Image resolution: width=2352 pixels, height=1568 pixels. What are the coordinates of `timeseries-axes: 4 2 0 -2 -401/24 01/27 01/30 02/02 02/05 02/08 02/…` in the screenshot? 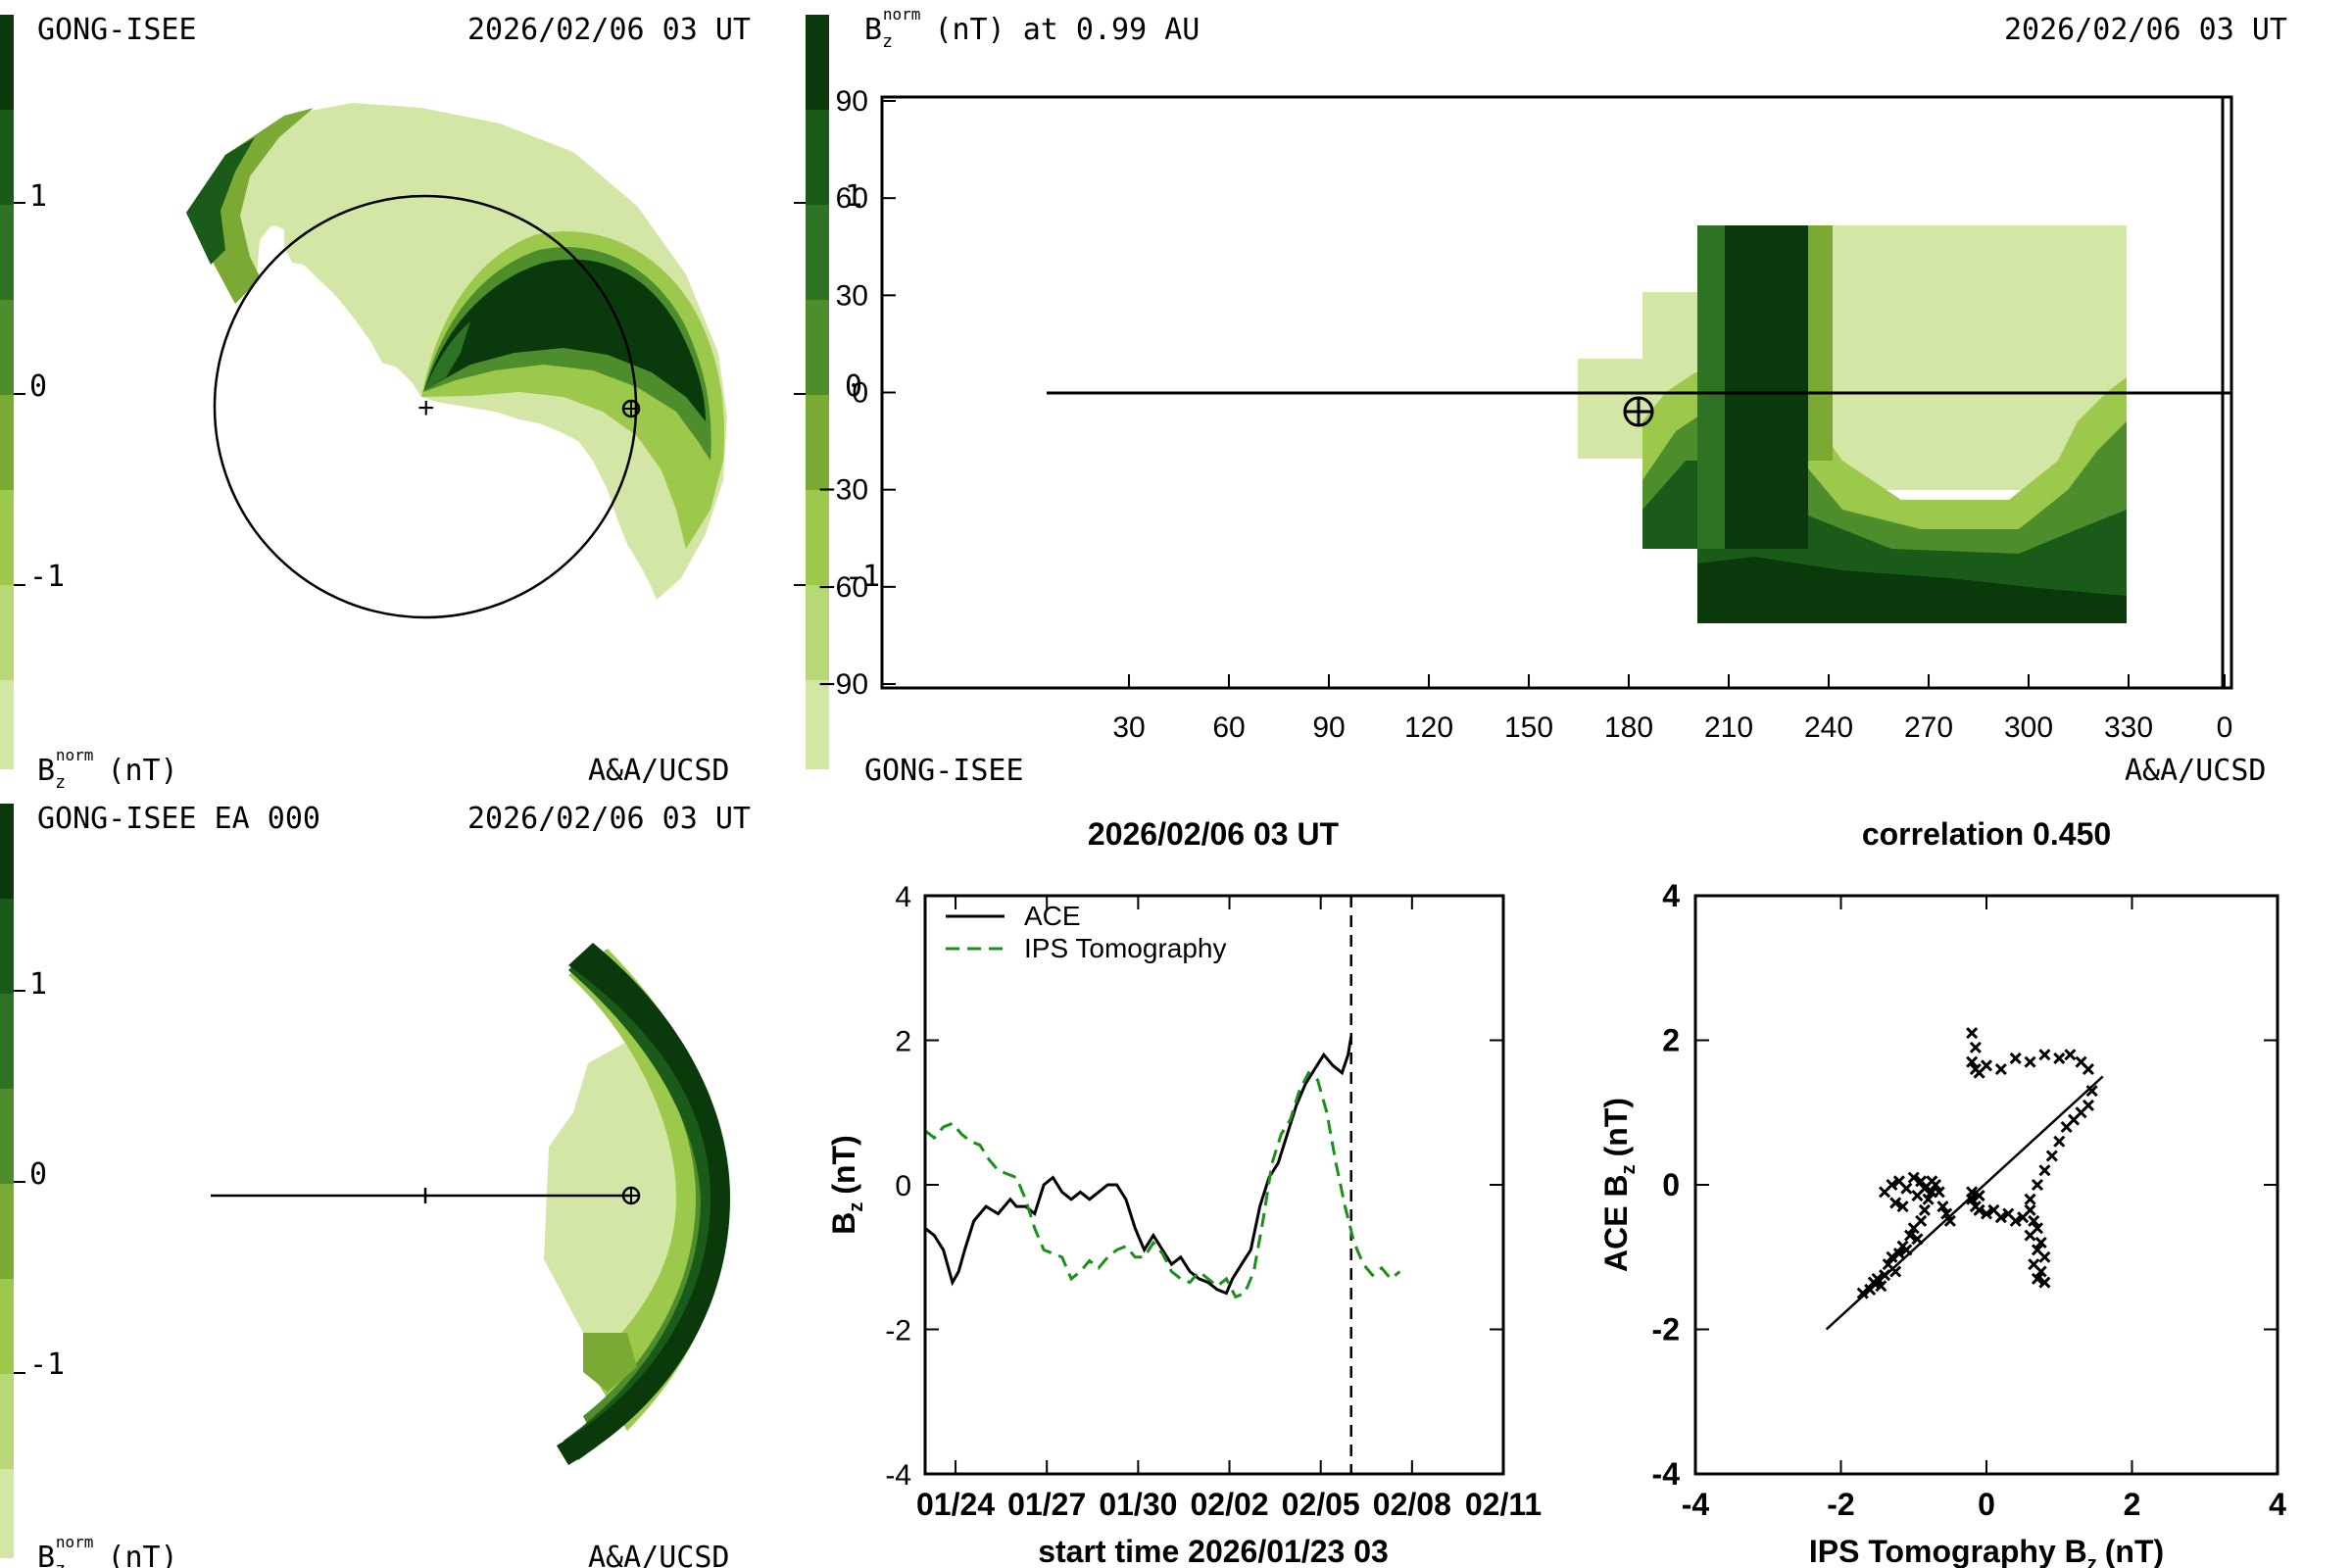 It's located at (1213, 1201).